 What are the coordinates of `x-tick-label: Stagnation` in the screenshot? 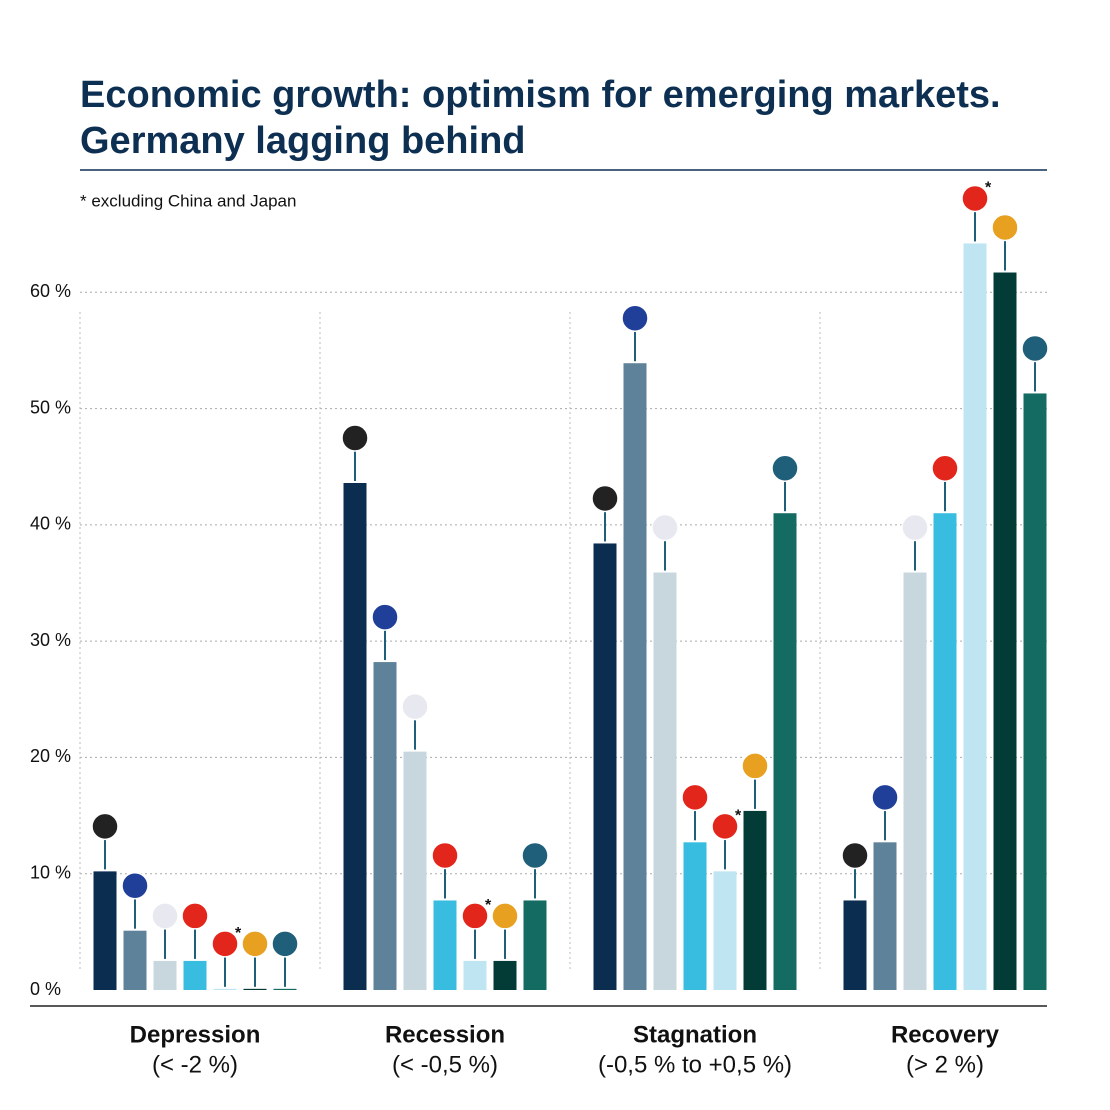 It's located at (695, 1034).